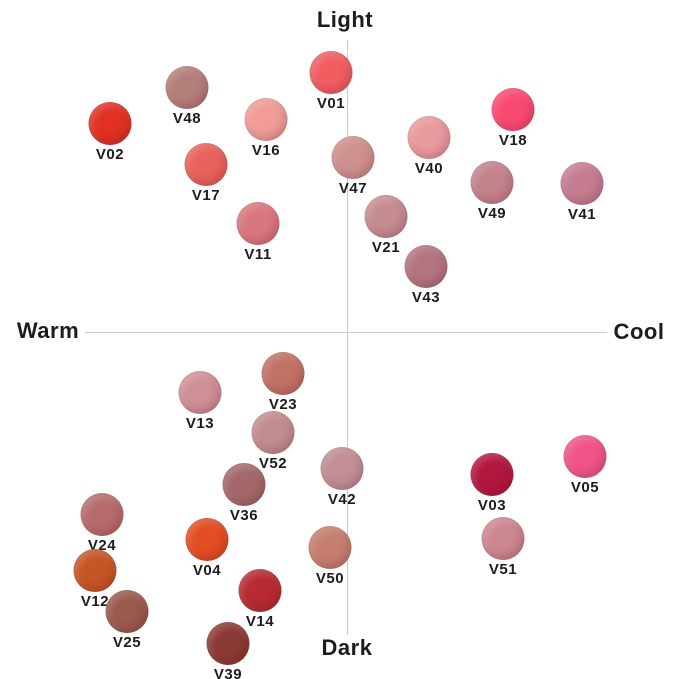  What do you see at coordinates (258, 223) in the screenshot?
I see `swatch-dot-v11` at bounding box center [258, 223].